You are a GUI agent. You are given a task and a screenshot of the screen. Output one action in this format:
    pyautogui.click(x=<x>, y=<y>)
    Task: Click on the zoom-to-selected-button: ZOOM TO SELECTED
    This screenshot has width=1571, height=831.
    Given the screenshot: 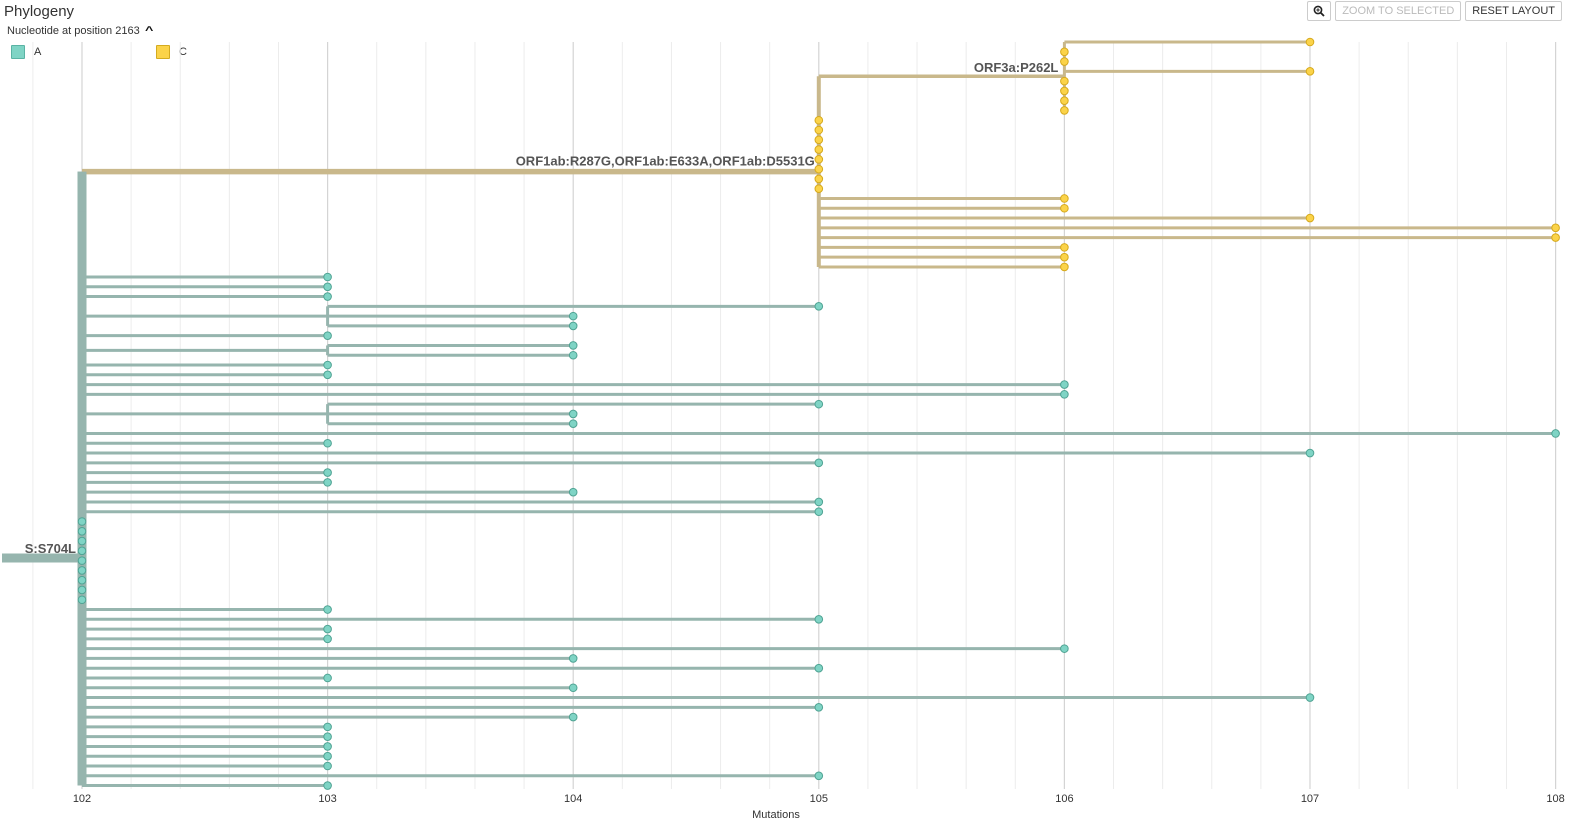 What is the action you would take?
    pyautogui.click(x=1398, y=11)
    